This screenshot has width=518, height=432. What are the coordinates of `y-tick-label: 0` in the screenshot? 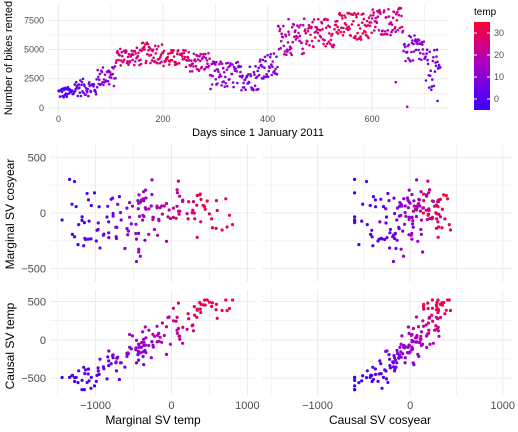 It's located at (43, 214).